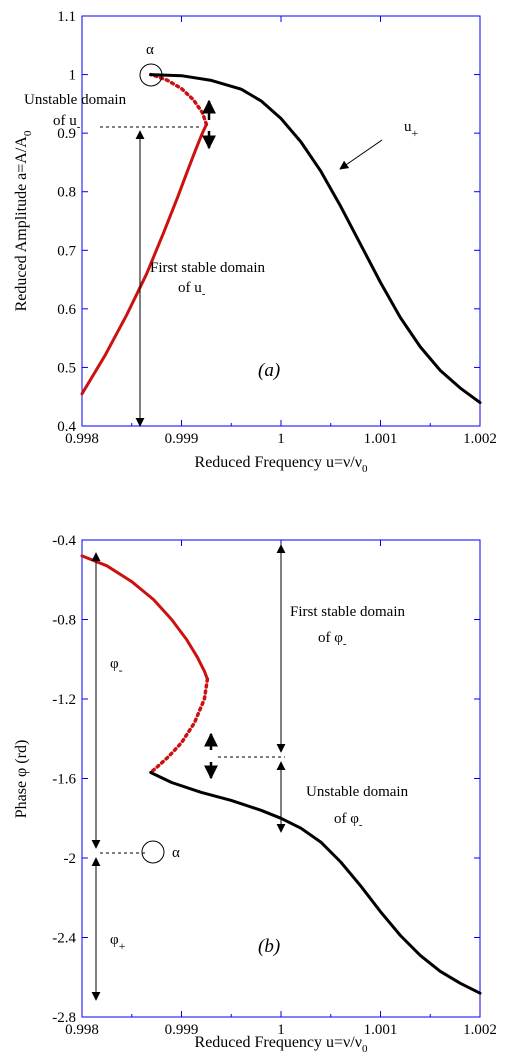  Describe the element at coordinates (73, 76) in the screenshot. I see `y-tick-label: 1` at that location.